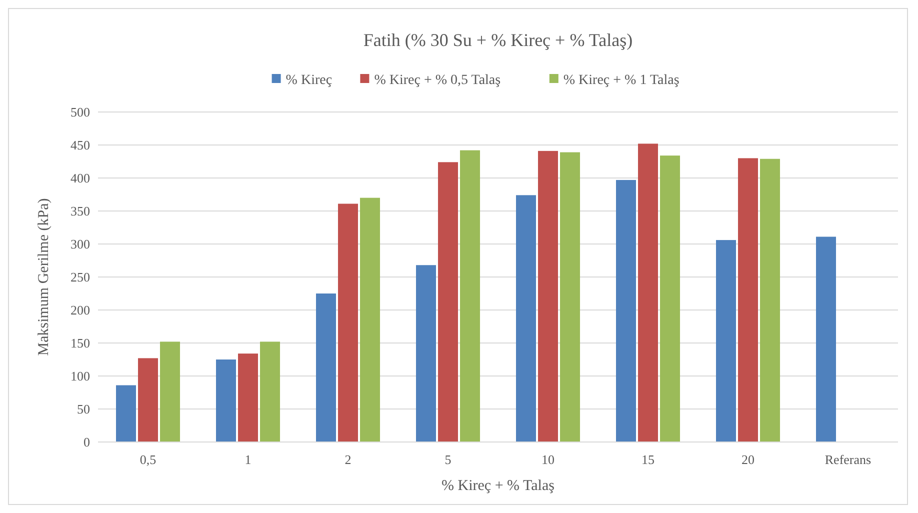 The image size is (918, 513). I want to click on y-tick-label: 200, so click(80, 310).